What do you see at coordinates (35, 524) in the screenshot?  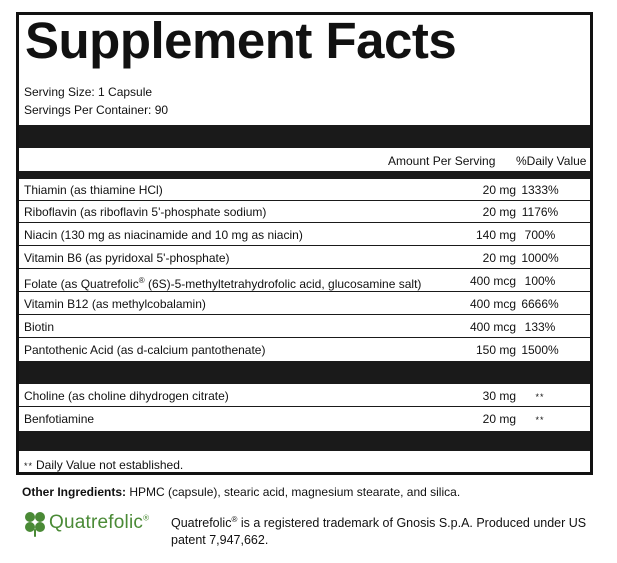 I see `clover-icon` at bounding box center [35, 524].